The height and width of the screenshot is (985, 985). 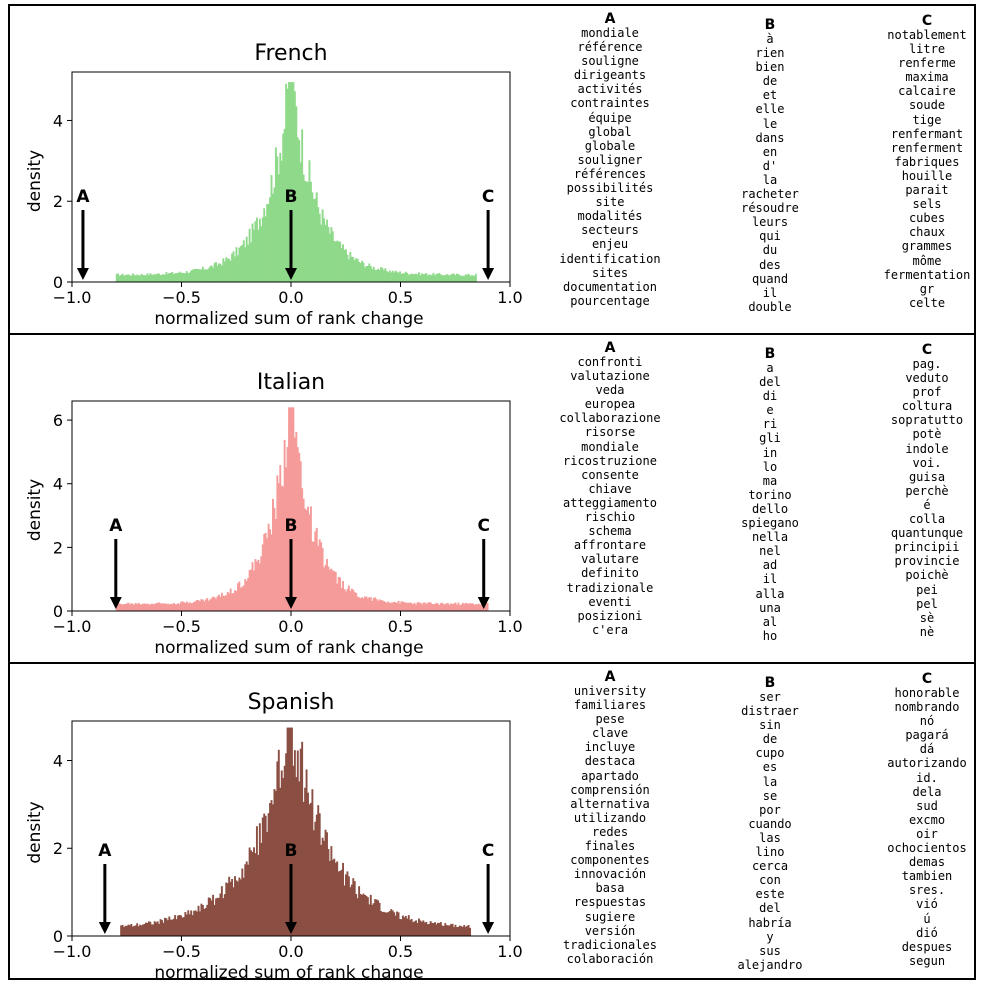 What do you see at coordinates (927, 218) in the screenshot?
I see `word-item: cubes` at bounding box center [927, 218].